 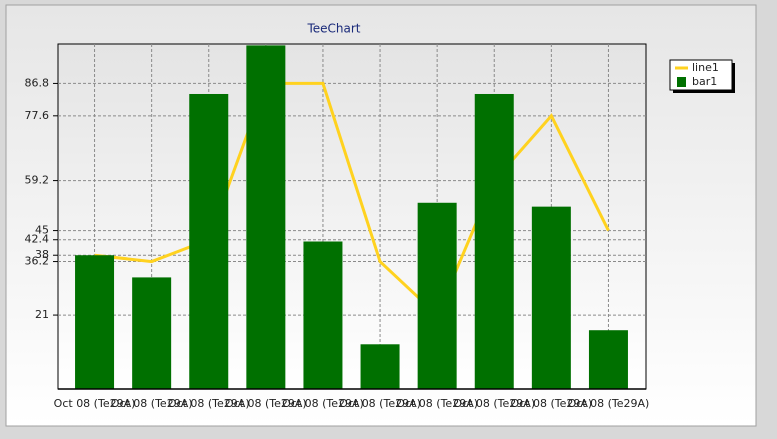 I want to click on y-tick-label: 42.4, so click(x=37, y=239).